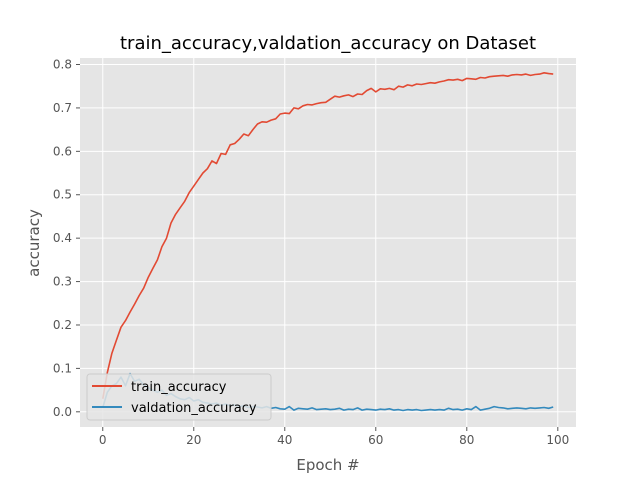 The height and width of the screenshot is (480, 640). Describe the element at coordinates (194, 408) in the screenshot. I see `legend-label-validation-accuracy: valdation_accuracy` at that location.